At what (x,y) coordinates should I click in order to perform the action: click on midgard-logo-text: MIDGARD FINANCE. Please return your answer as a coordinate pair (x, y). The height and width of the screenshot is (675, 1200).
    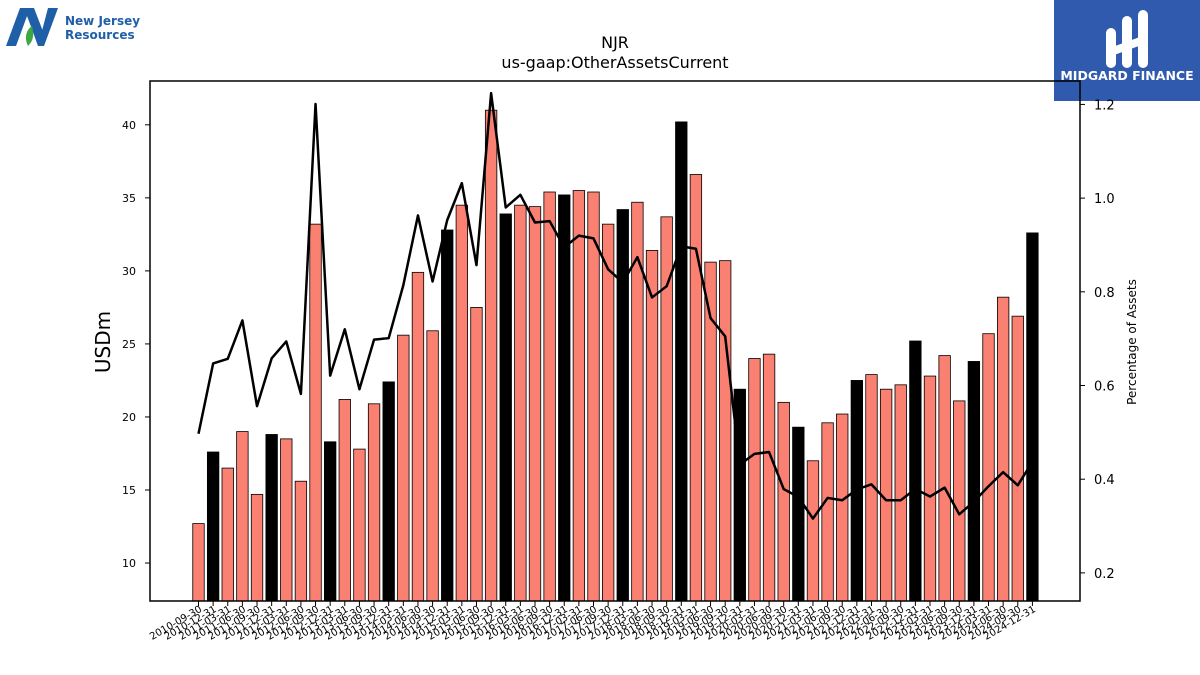
    Looking at the image, I should click on (1126, 75).